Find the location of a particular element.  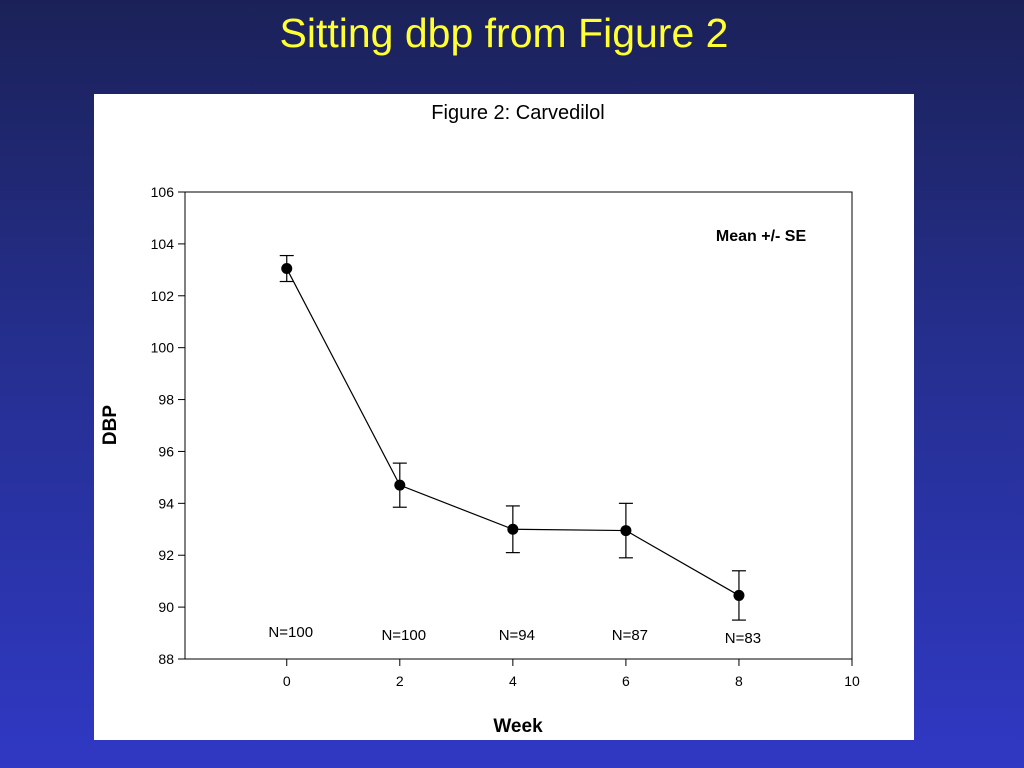

x-axis-ticks: 0 2 4 6 8 10 is located at coordinates (571, 674).